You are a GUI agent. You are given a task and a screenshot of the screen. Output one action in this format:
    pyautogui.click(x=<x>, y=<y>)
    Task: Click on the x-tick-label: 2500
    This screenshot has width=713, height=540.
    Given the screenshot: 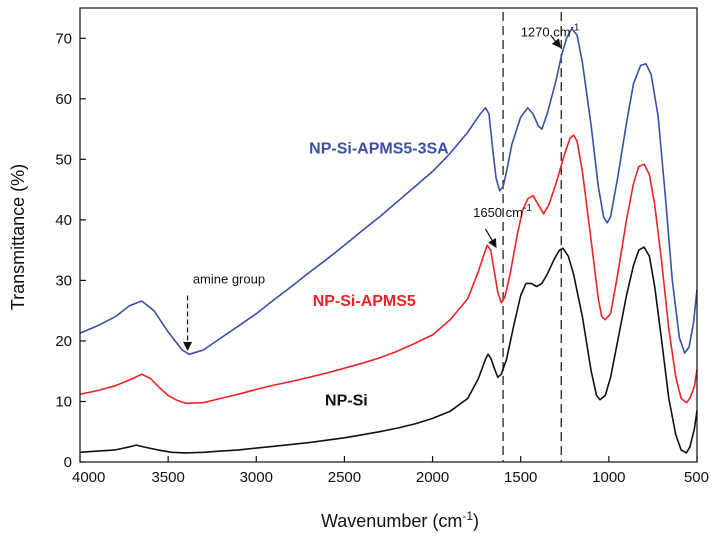 What is the action you would take?
    pyautogui.click(x=344, y=477)
    